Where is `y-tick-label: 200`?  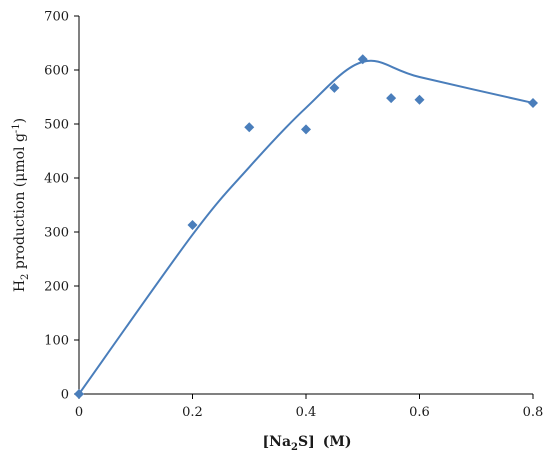
y-tick-label: 200 is located at coordinates (56, 287).